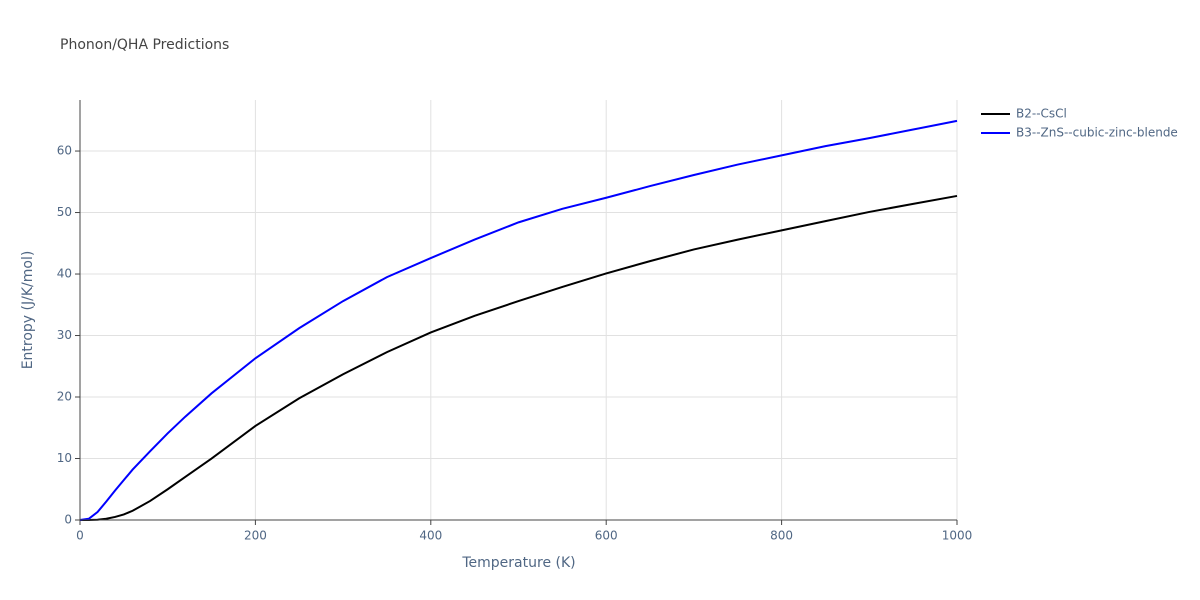 The image size is (1200, 600). Describe the element at coordinates (1097, 133) in the screenshot. I see `legend-label: B3--ZnS--cubic-zinc-blende` at that location.